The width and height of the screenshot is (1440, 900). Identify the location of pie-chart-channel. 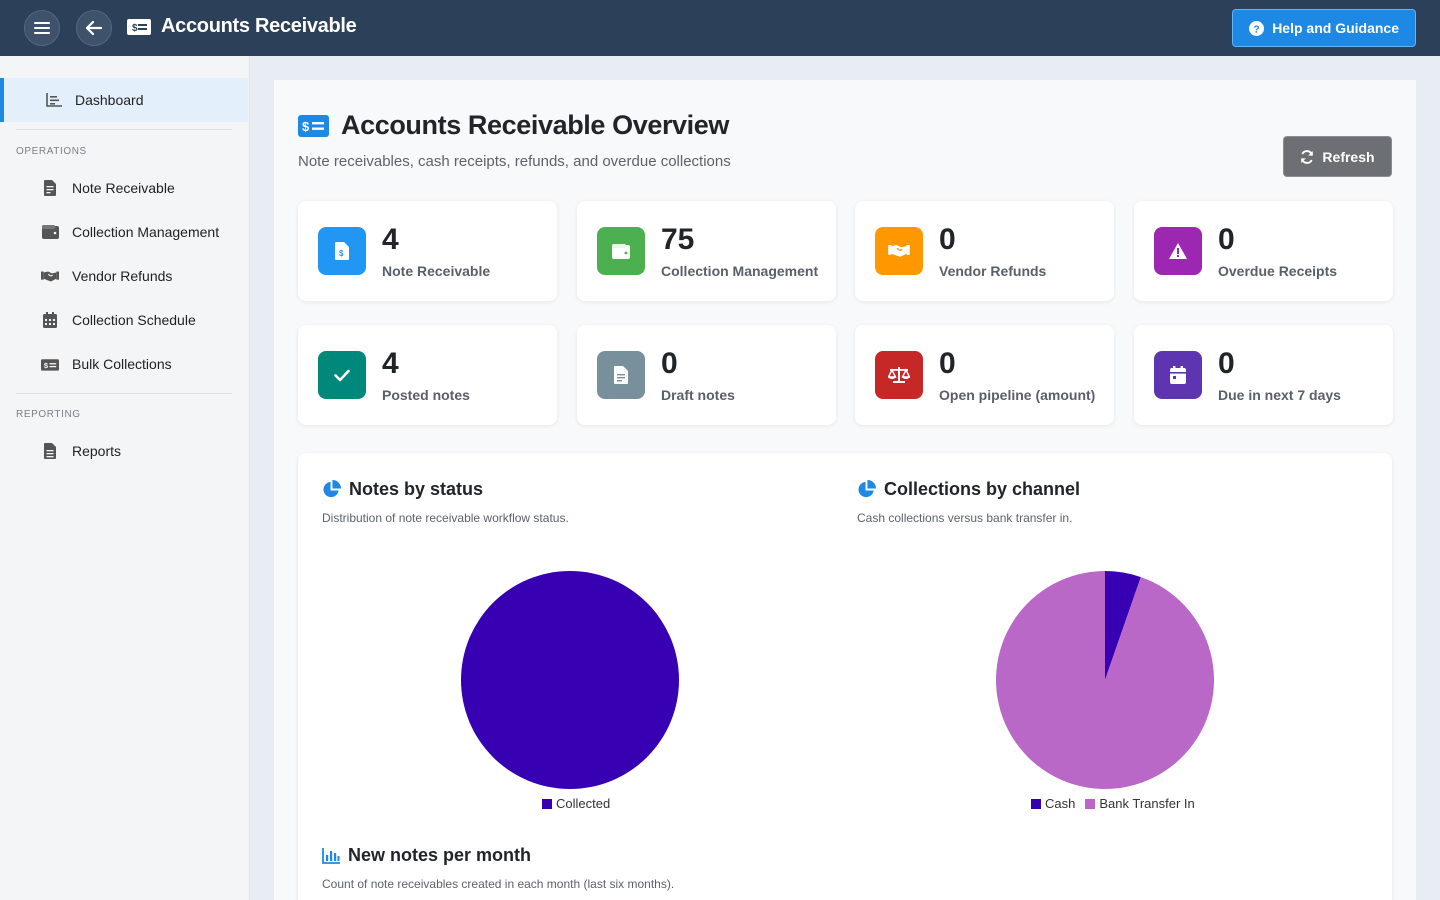
(1105, 680).